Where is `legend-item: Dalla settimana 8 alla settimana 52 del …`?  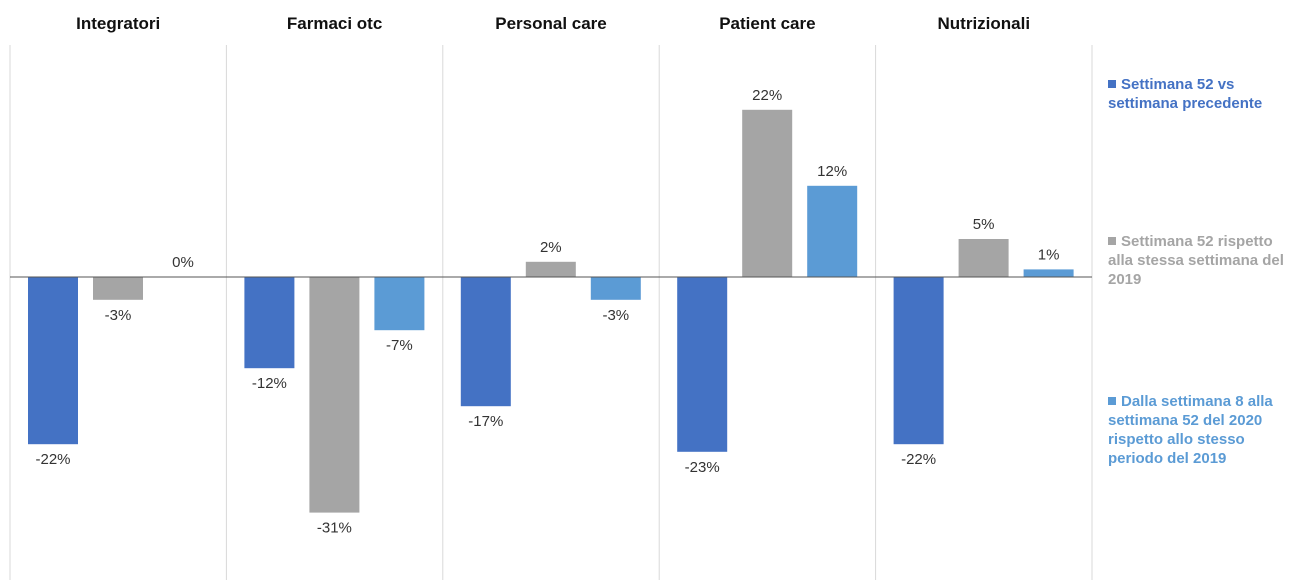
legend-item: Dalla settimana 8 alla settimana 52 del … is located at coordinates (1203, 430).